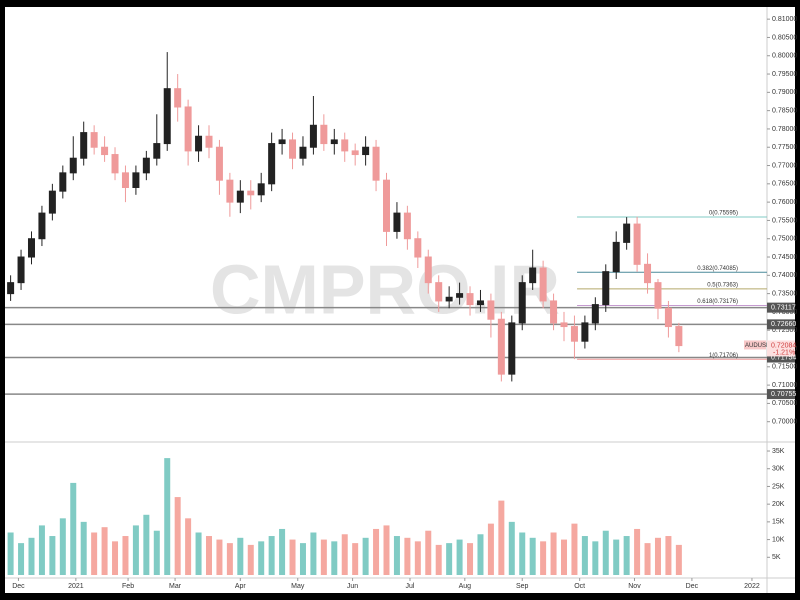 The image size is (800, 600). Describe the element at coordinates (784, 403) in the screenshot. I see `y-tick-label: 0.70500` at that location.